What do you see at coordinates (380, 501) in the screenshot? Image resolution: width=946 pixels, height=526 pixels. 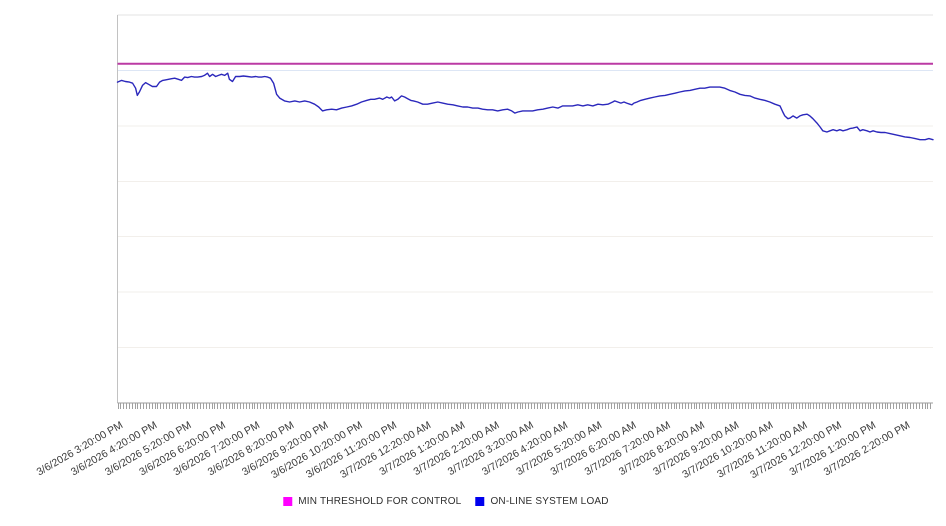 I see `legend-label-min-threshold: MIN THRESHOLD FOR CONTROL` at bounding box center [380, 501].